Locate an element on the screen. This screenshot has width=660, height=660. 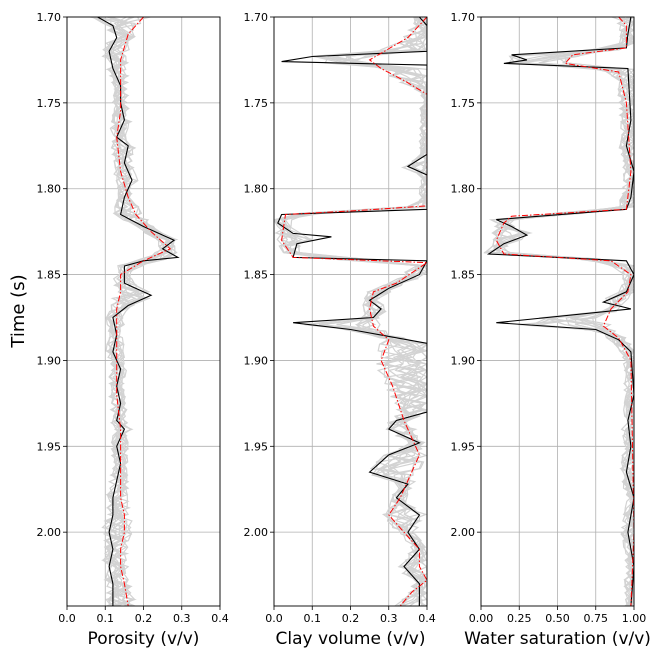
x-tick-label: 0.00 is located at coordinates (481, 618).